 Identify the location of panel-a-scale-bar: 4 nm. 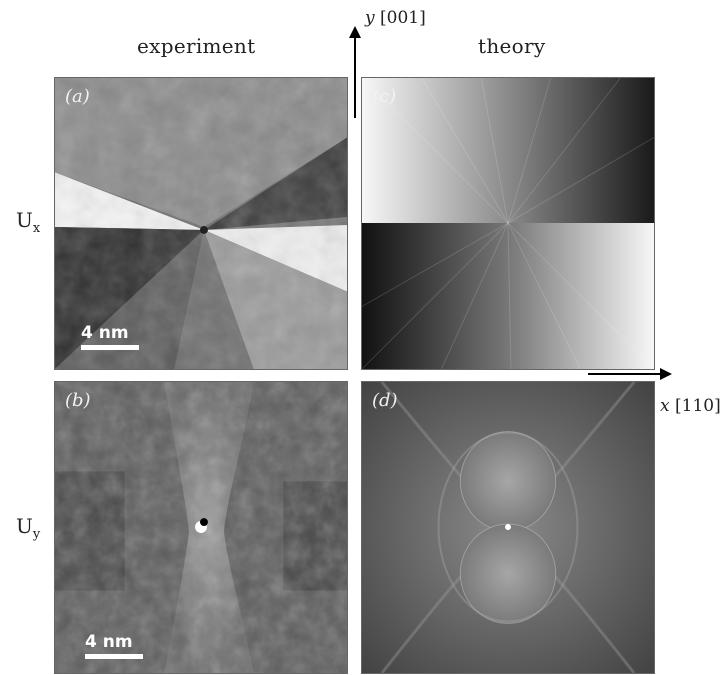
(110, 336).